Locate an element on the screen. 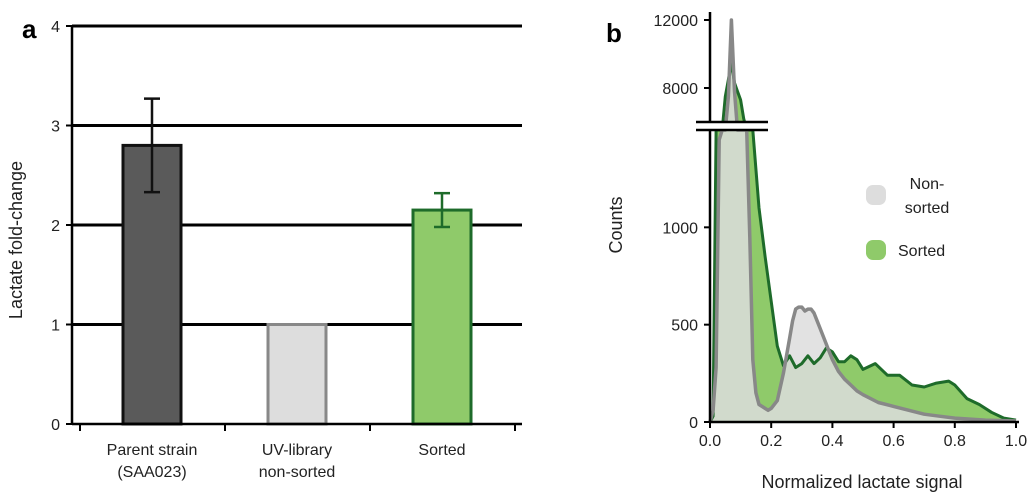  x-tick-label: 1.0 is located at coordinates (1016, 441).